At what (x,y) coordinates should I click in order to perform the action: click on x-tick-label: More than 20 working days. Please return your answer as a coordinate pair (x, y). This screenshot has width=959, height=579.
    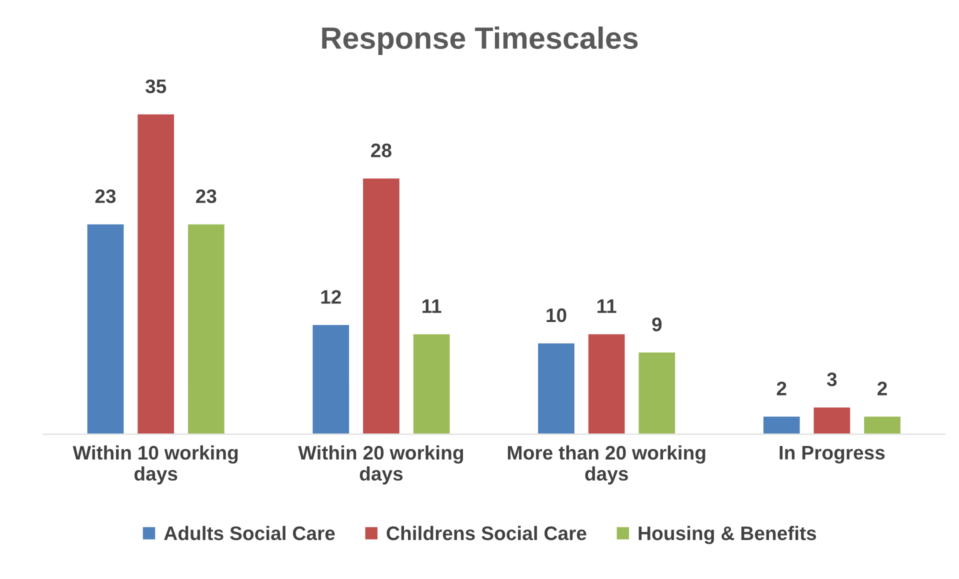
    Looking at the image, I should click on (607, 465).